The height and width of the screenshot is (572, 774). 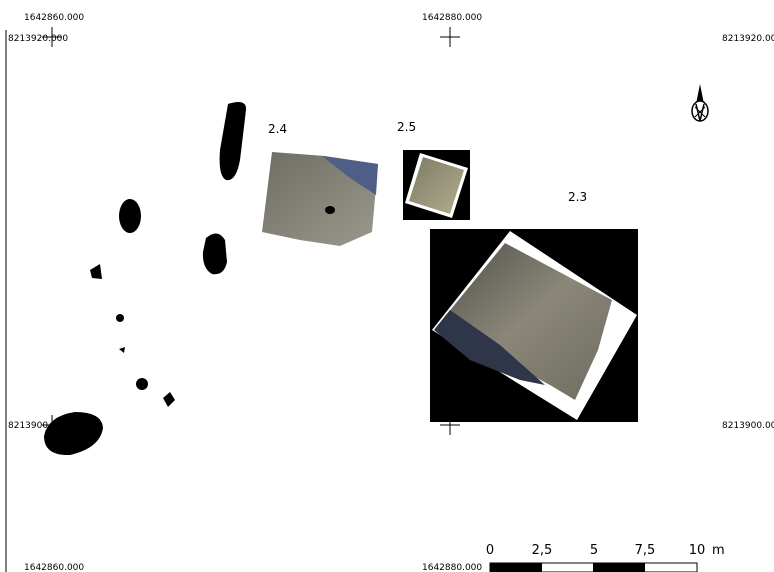 I want to click on scale-label: 10, so click(x=697, y=550).